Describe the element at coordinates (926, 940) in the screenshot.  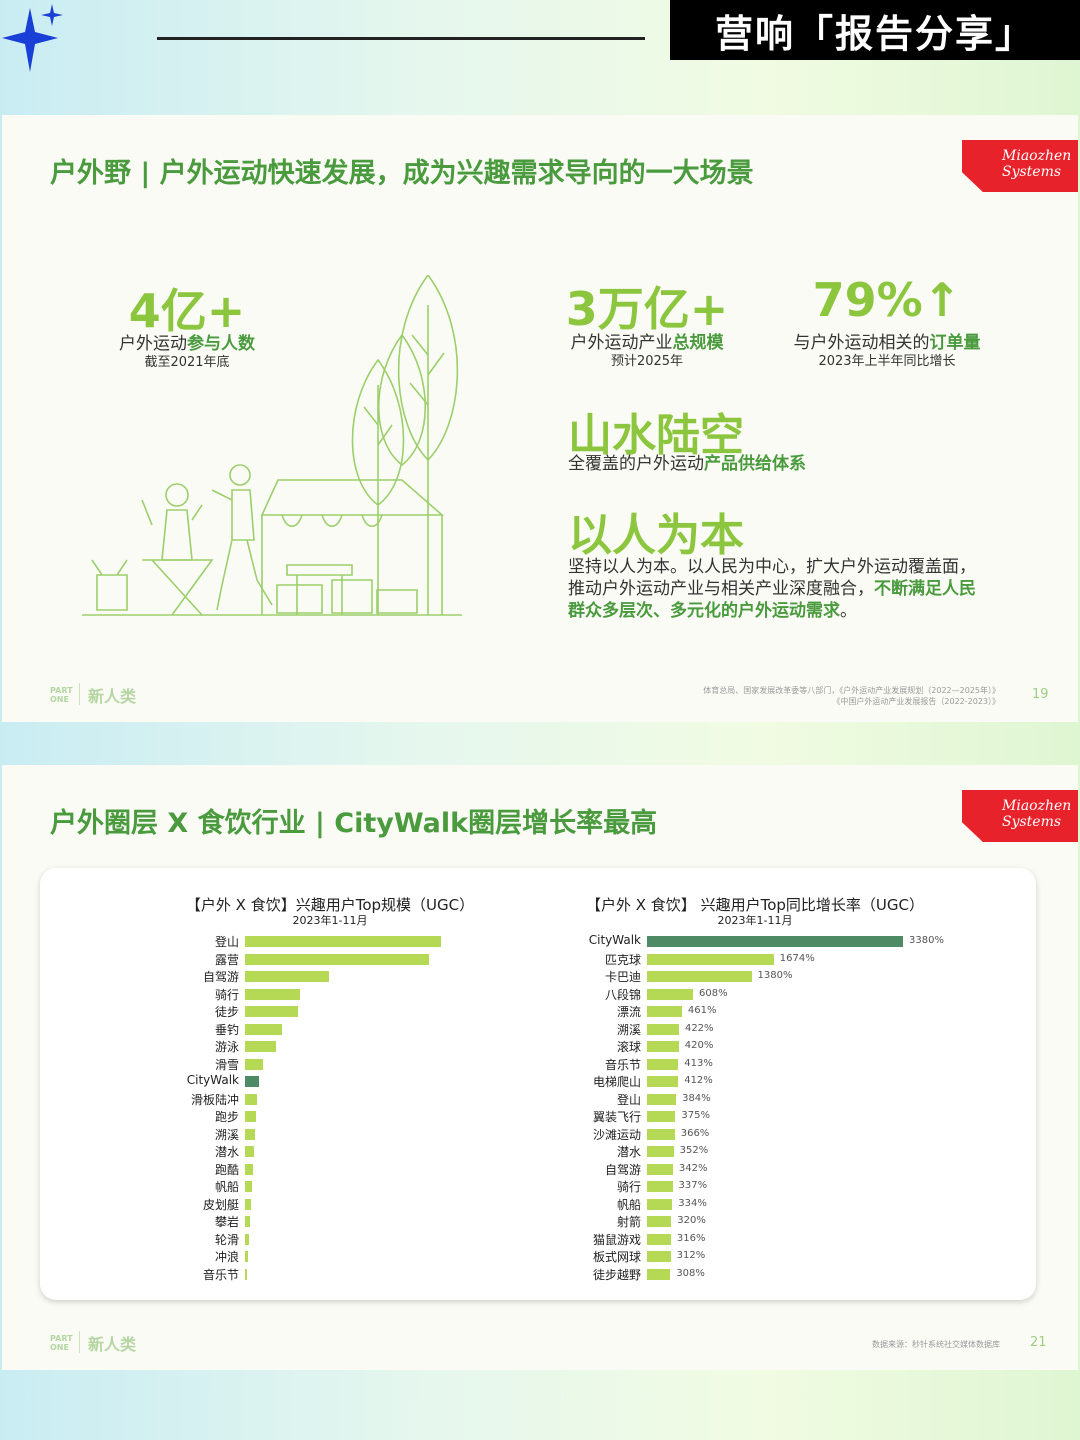
I see `value-label: 3380%` at that location.